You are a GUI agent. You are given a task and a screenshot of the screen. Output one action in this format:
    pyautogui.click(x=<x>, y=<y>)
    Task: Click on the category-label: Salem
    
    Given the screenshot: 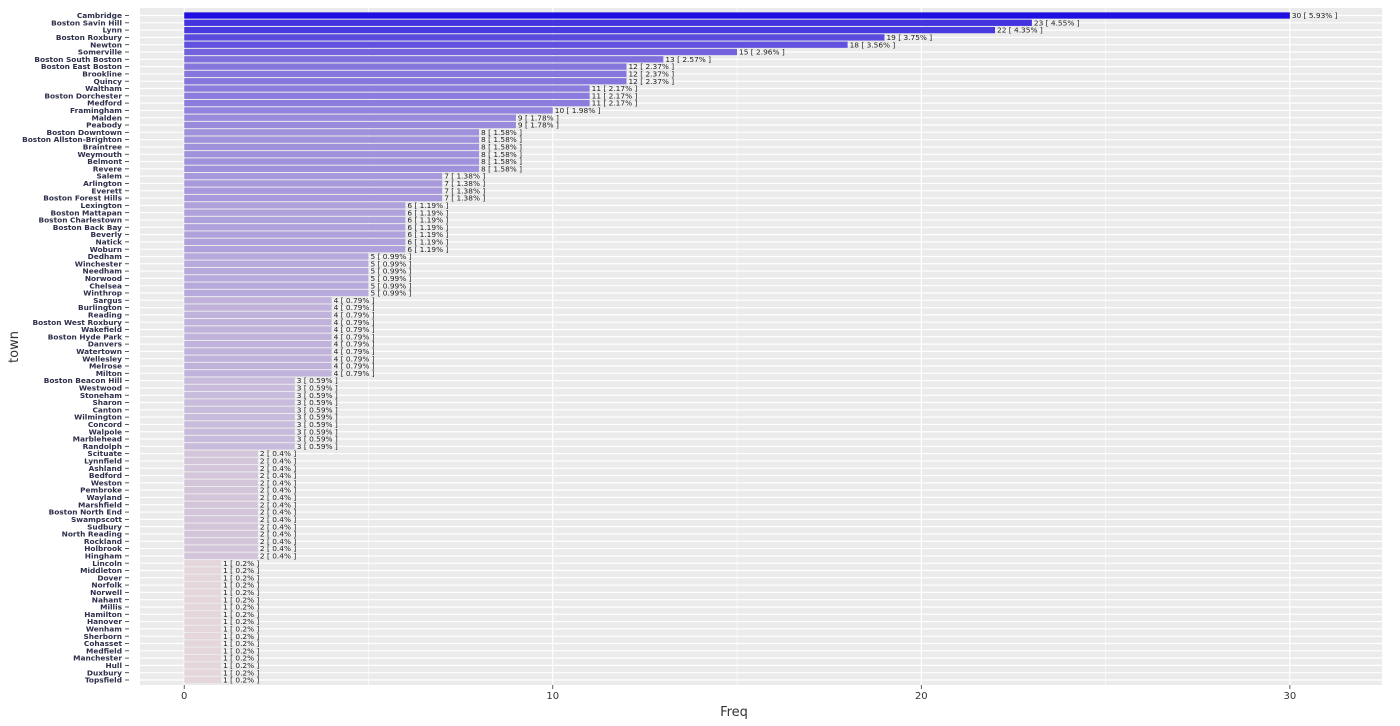 What is the action you would take?
    pyautogui.click(x=109, y=176)
    